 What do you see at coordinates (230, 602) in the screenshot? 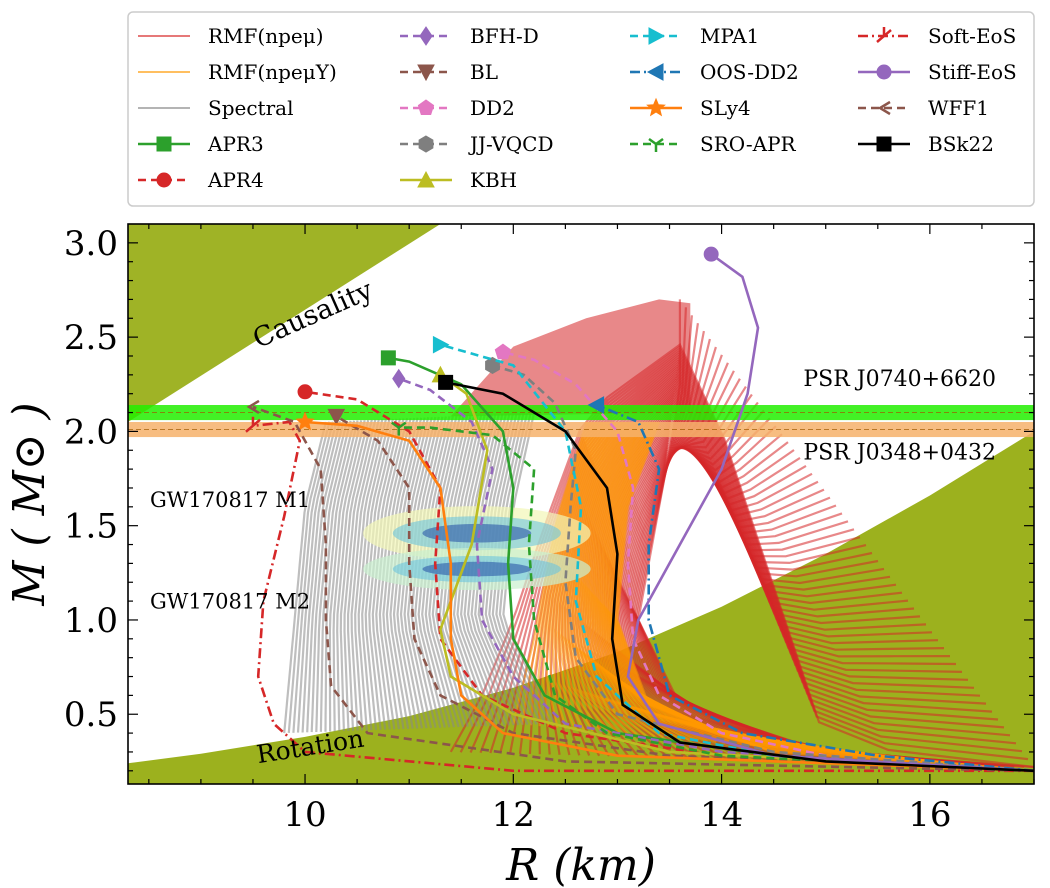
I see `gw-label-m2: GW170817 M2` at bounding box center [230, 602].